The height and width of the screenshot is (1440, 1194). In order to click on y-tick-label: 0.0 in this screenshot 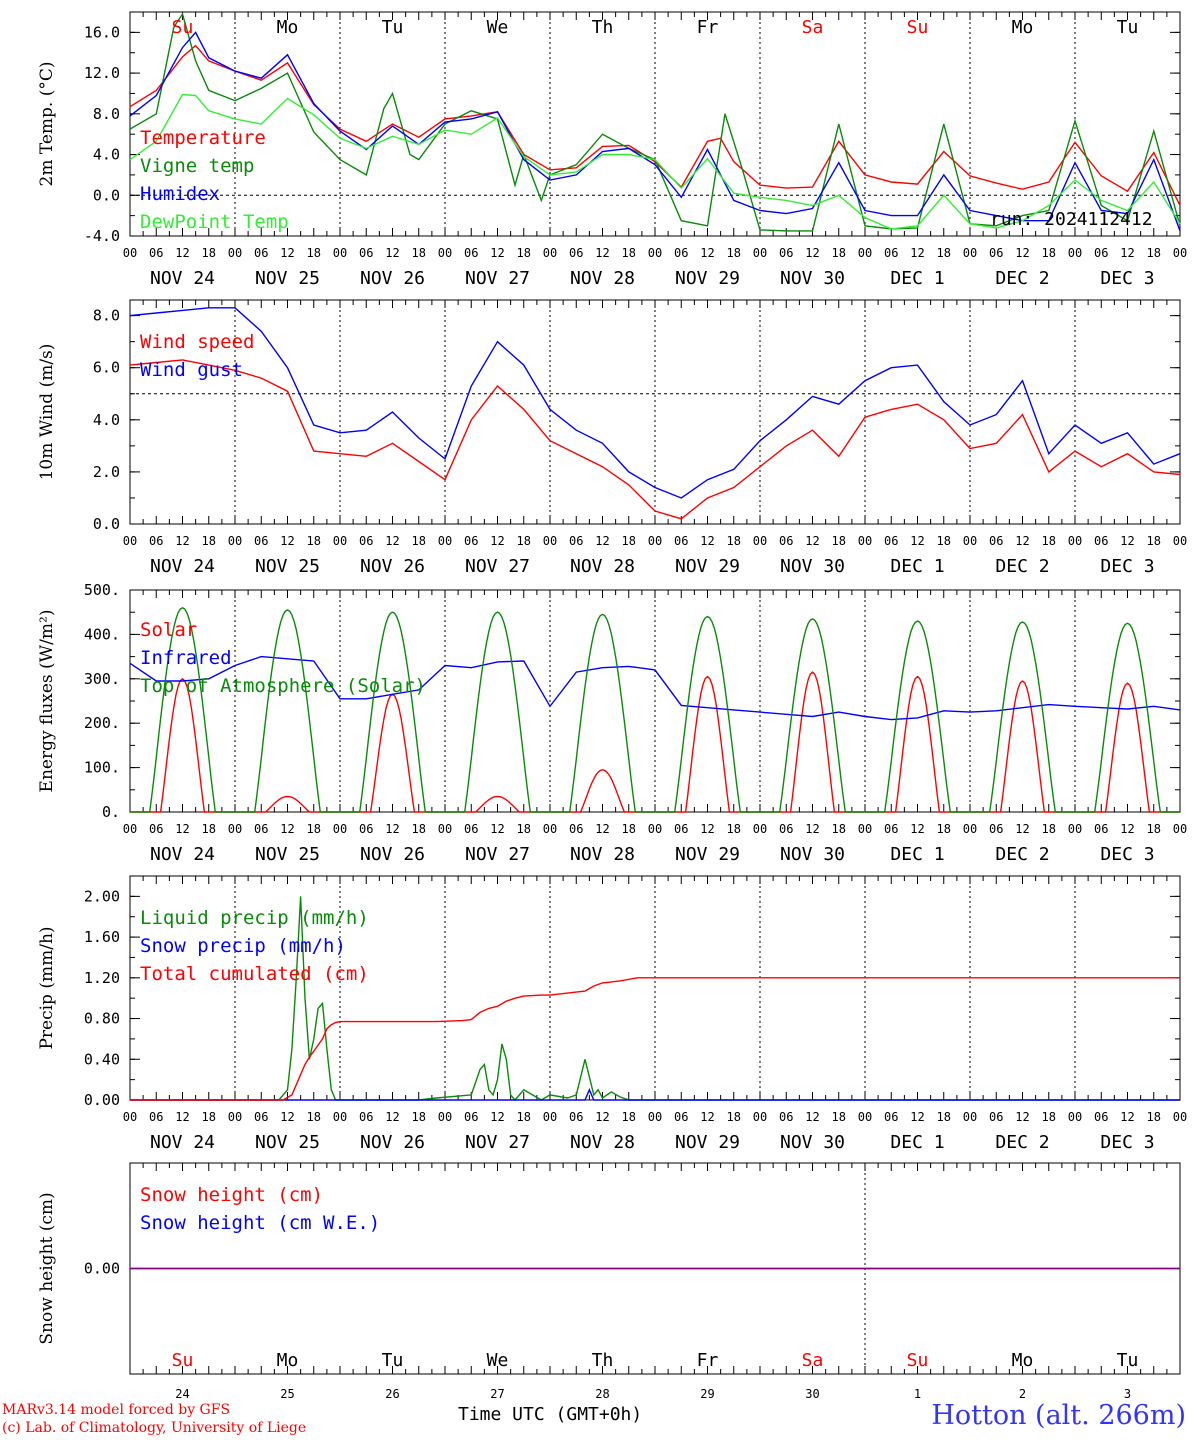, I will do `click(106, 524)`.